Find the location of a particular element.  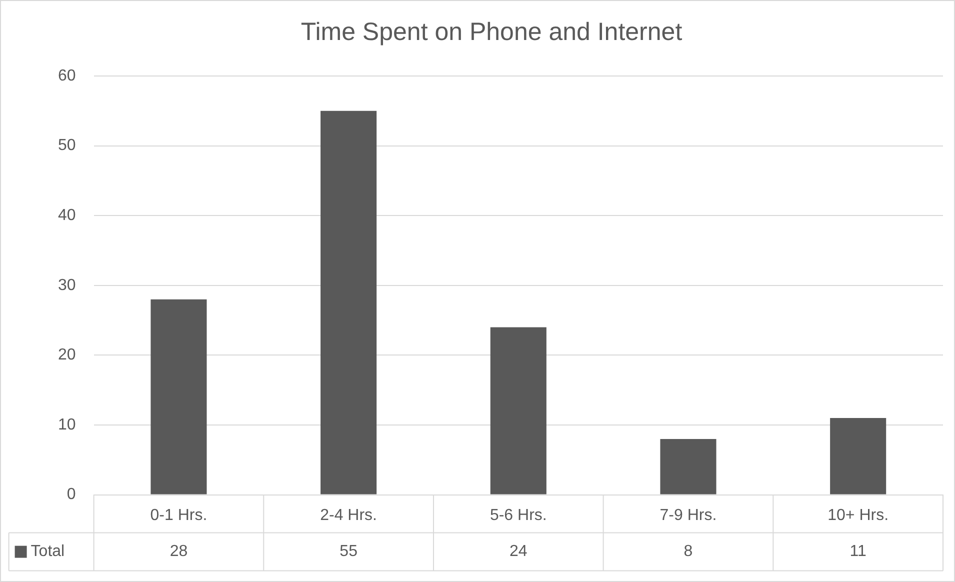

x-tick-label: 0-1 Hrs. is located at coordinates (179, 515).